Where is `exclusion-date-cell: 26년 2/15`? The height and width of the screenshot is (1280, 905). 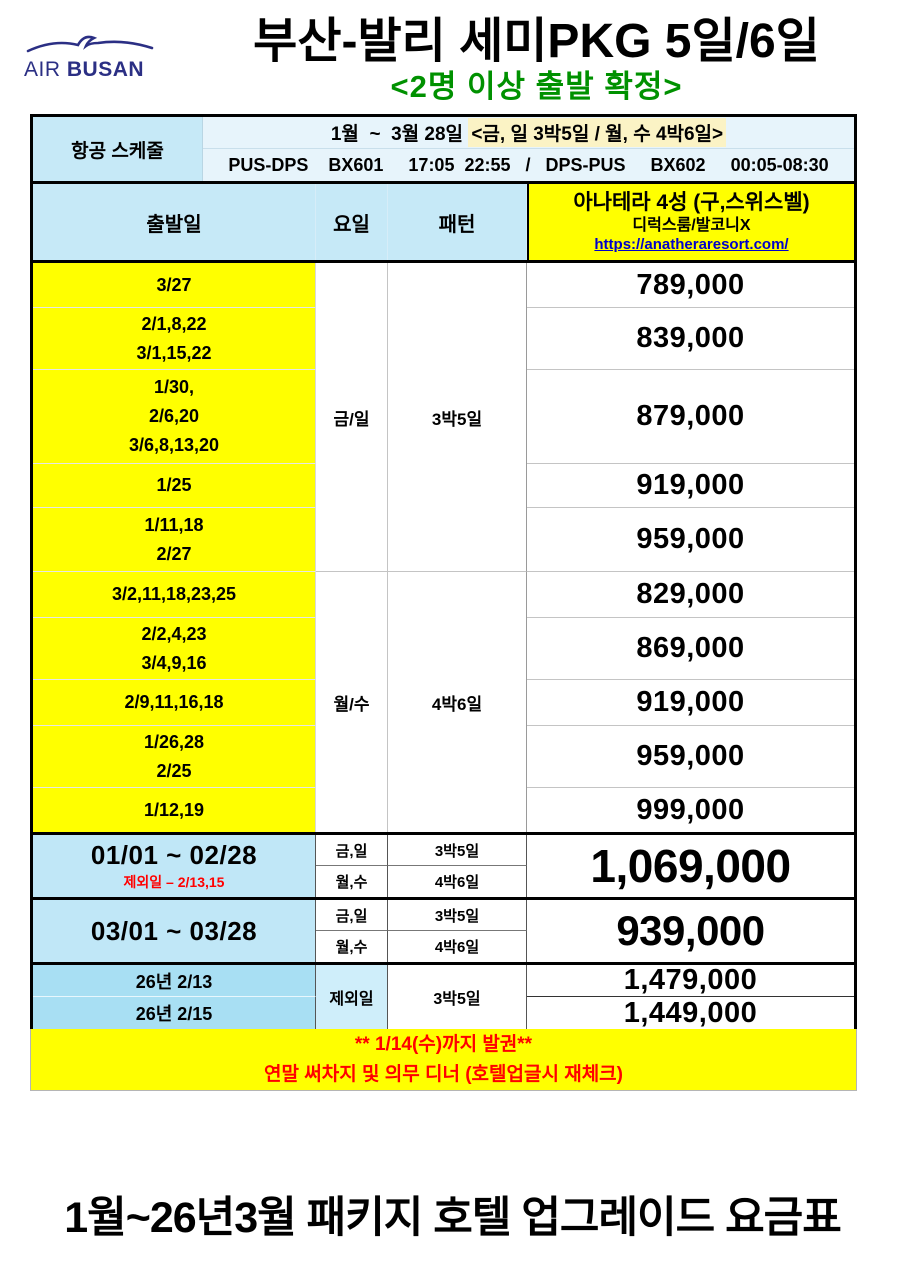
exclusion-date-cell: 26년 2/15 is located at coordinates (174, 1013).